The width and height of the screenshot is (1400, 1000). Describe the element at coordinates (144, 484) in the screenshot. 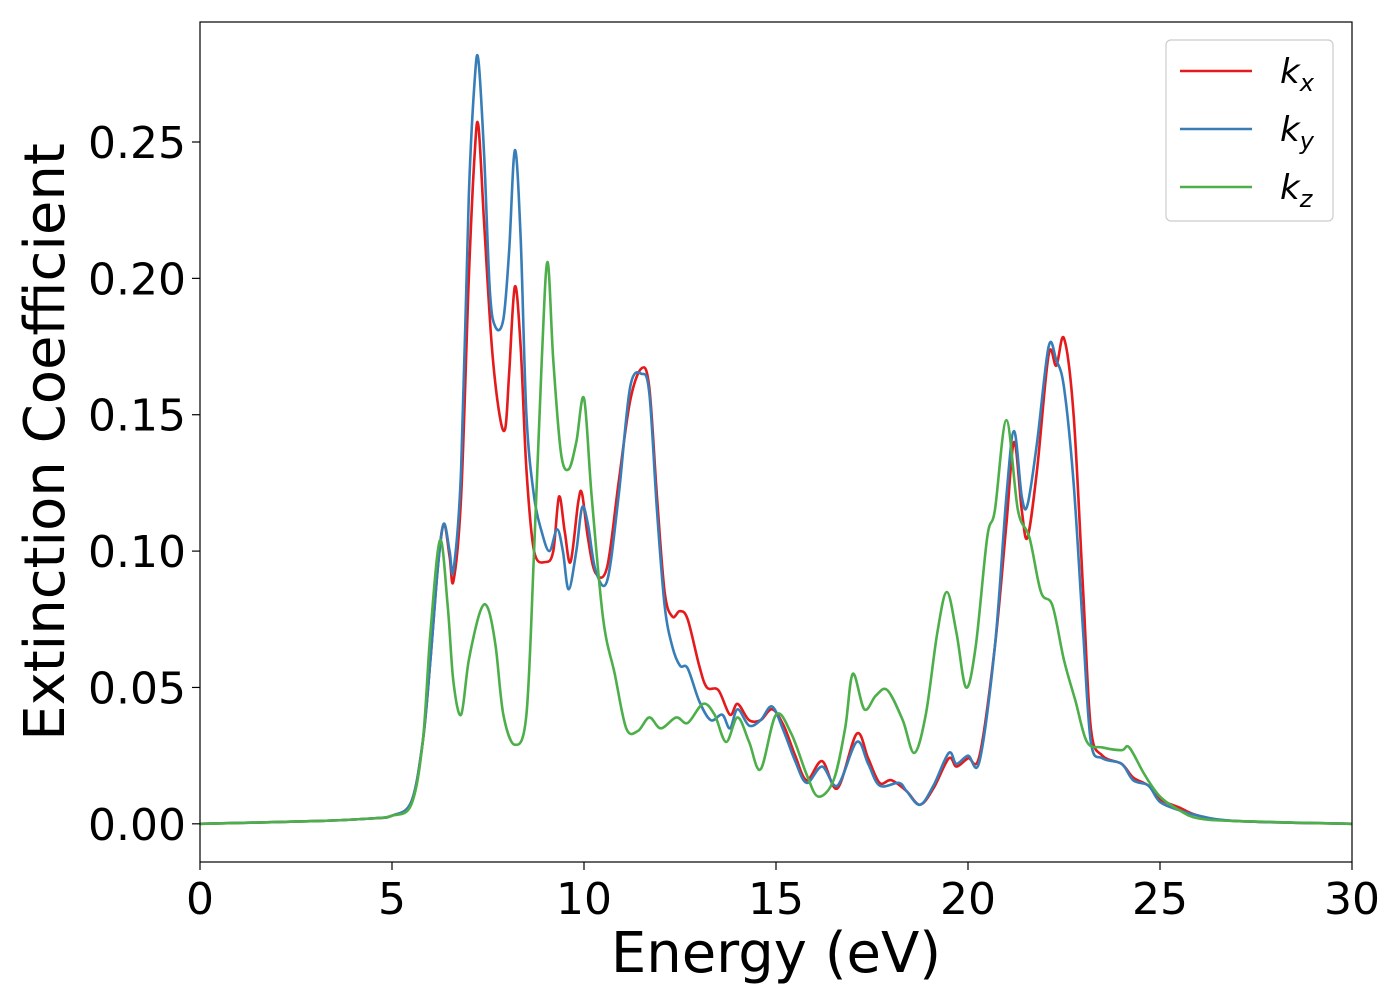

I see `y-axis-ticks: 0.00 0.05 0.10 0.15 0.20 0.25` at that location.